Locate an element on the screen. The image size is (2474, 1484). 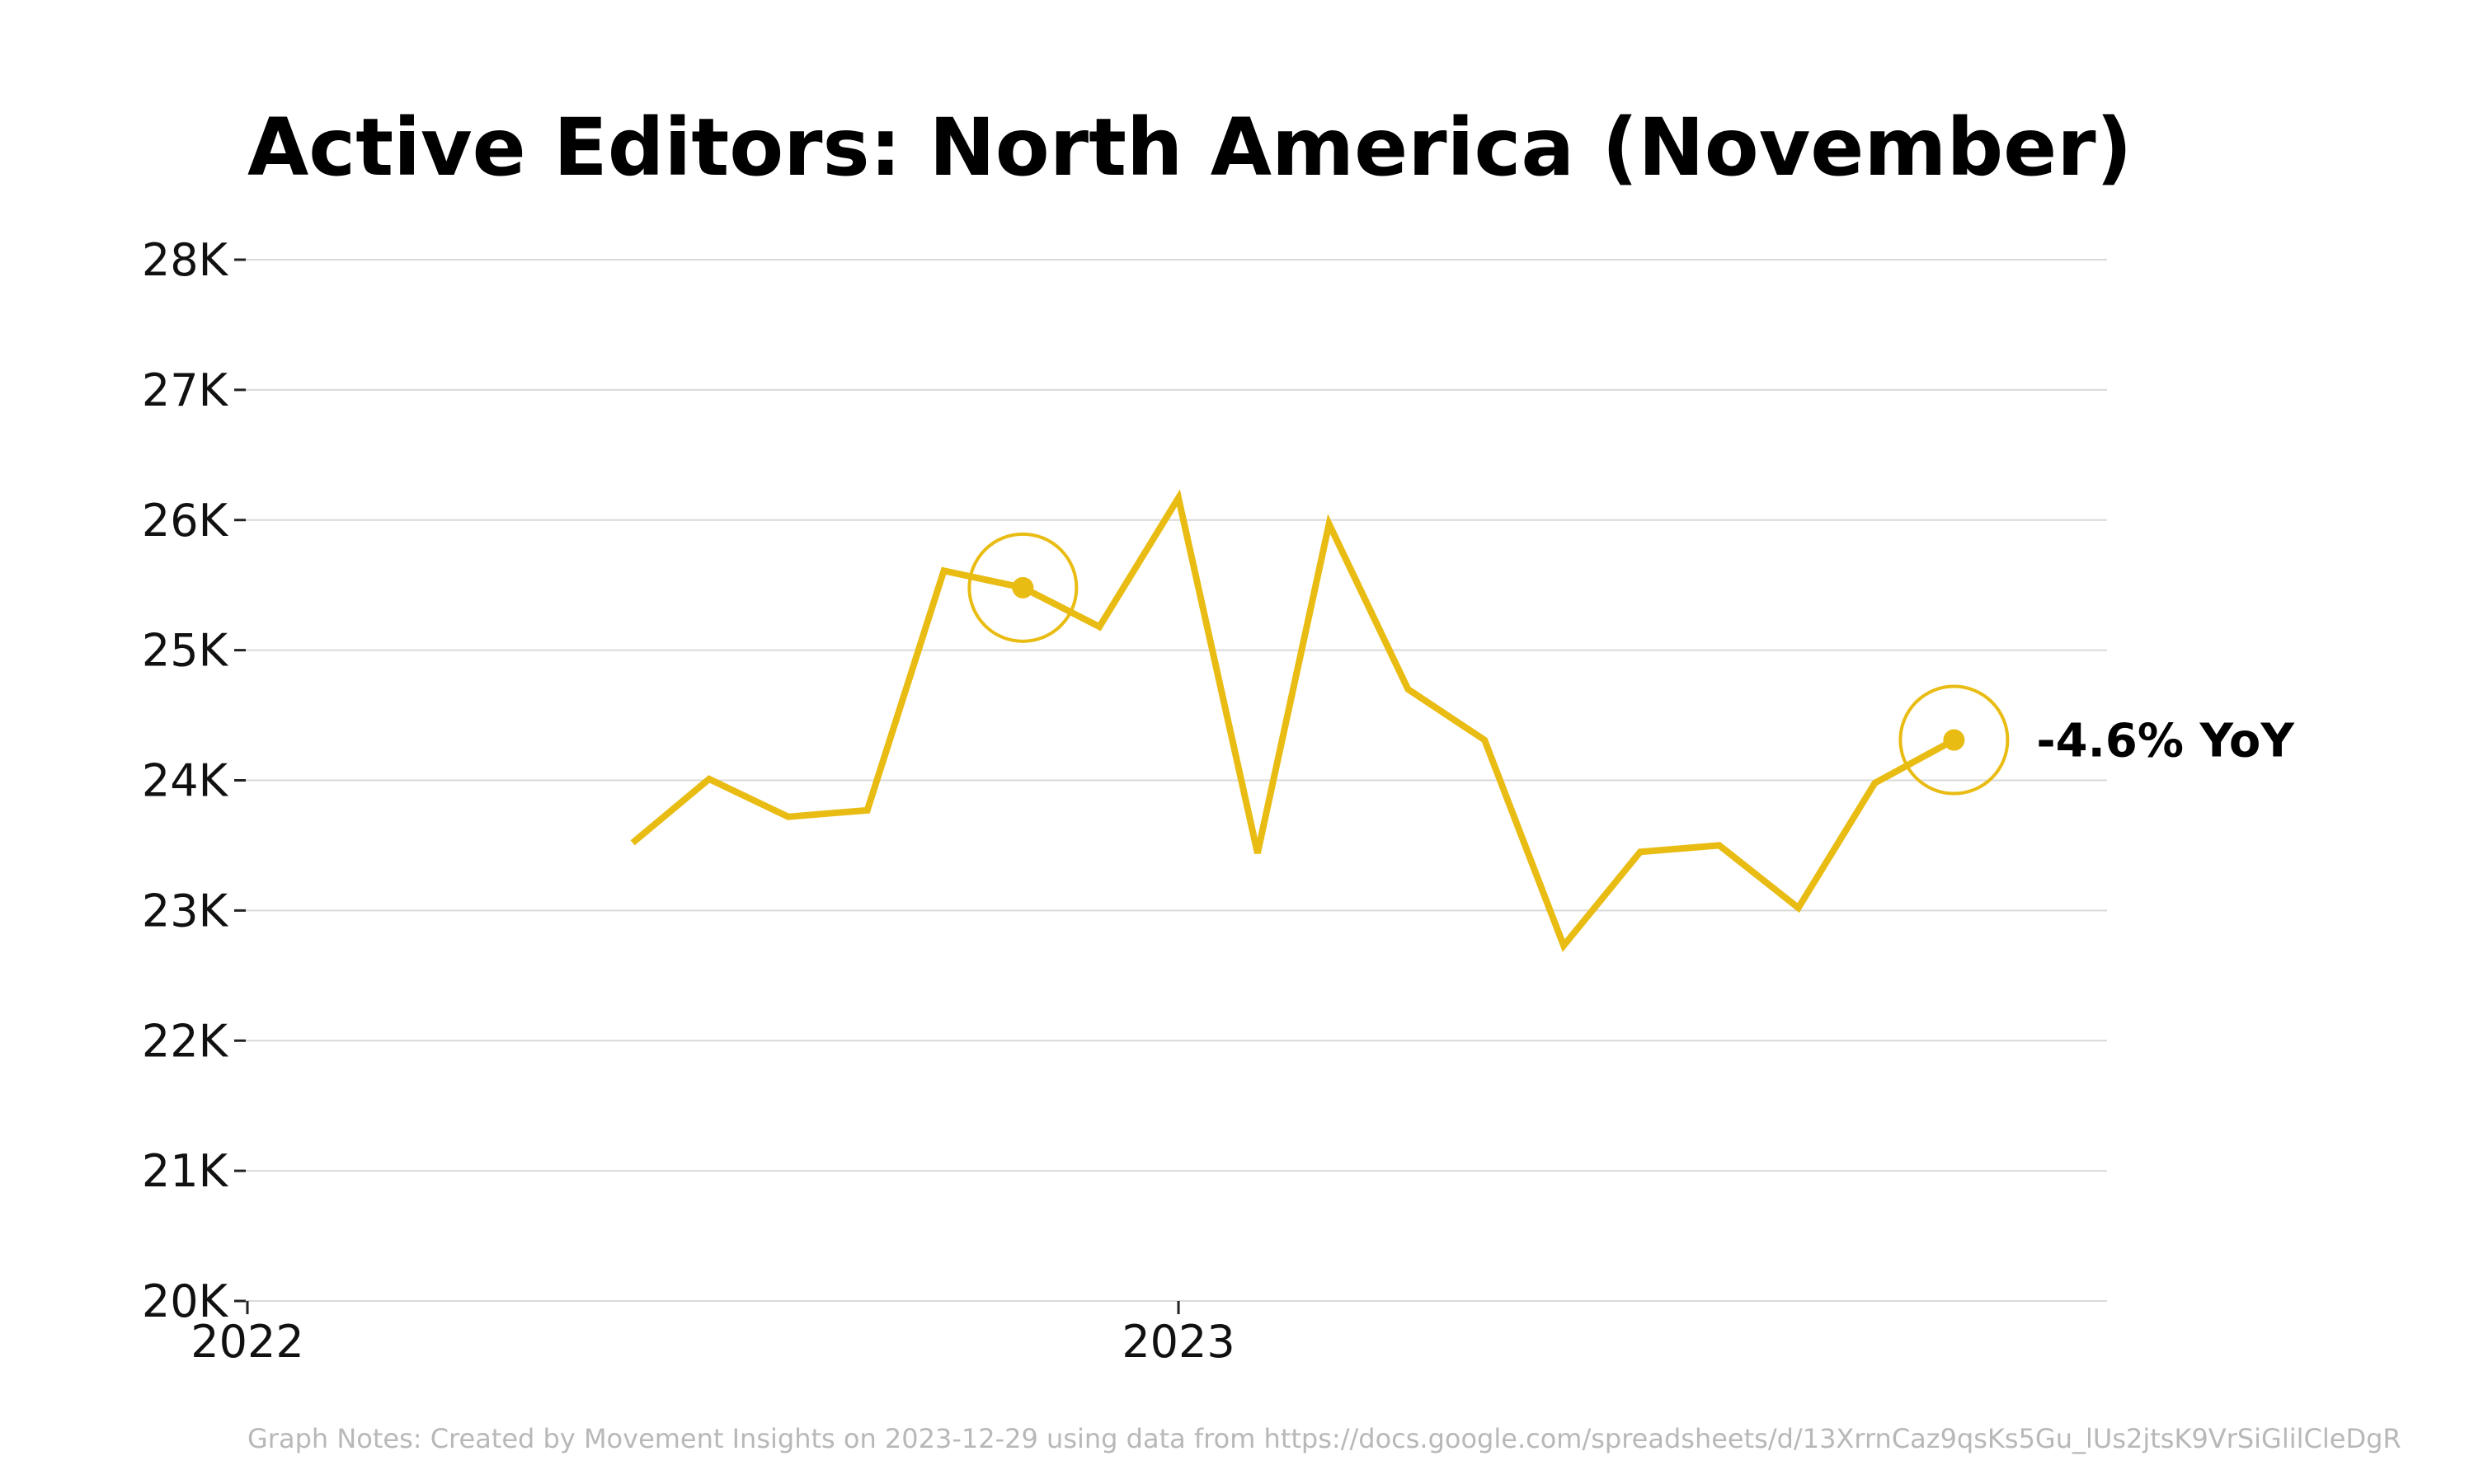
y-tick-label: 28K is located at coordinates (185, 260).